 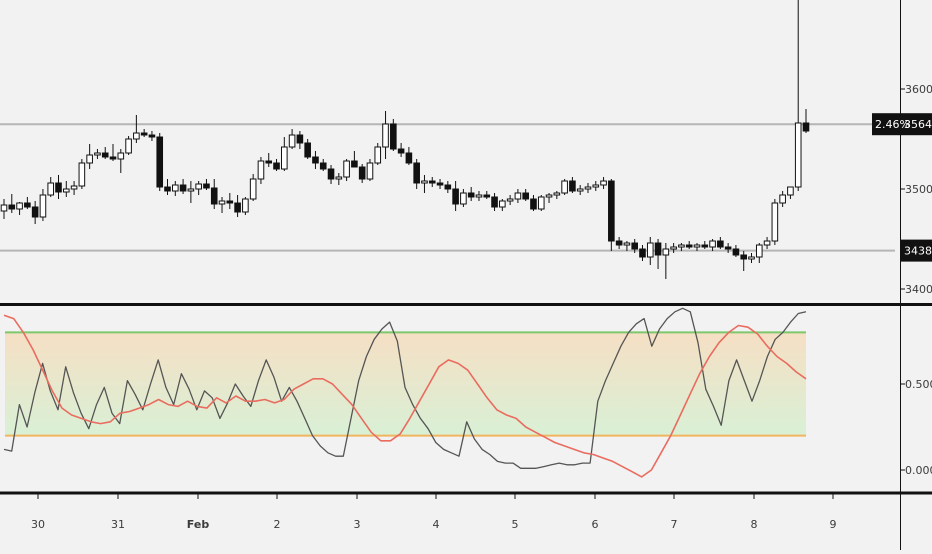 I want to click on x-tick-label: 31, so click(x=118, y=524).